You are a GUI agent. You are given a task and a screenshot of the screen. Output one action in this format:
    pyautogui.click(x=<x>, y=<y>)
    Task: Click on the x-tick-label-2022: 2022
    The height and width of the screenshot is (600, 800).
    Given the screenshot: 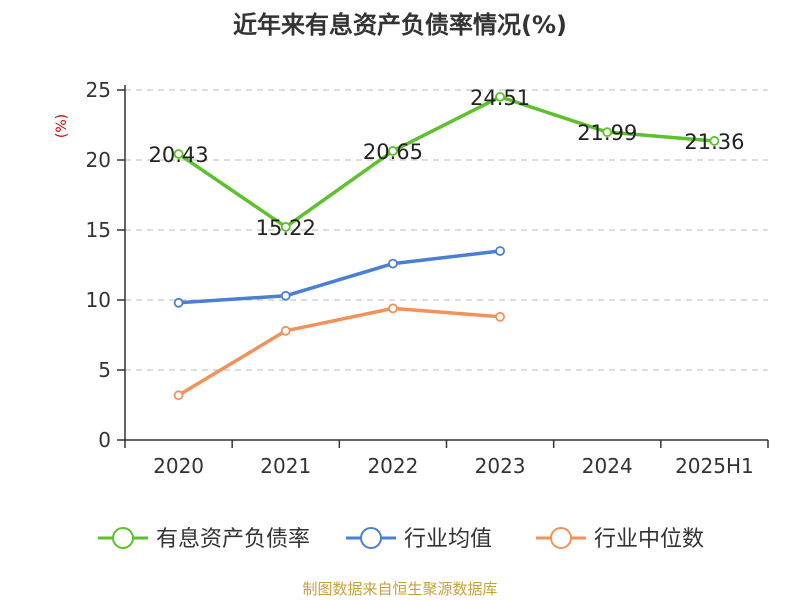 What is the action you would take?
    pyautogui.click(x=392, y=466)
    